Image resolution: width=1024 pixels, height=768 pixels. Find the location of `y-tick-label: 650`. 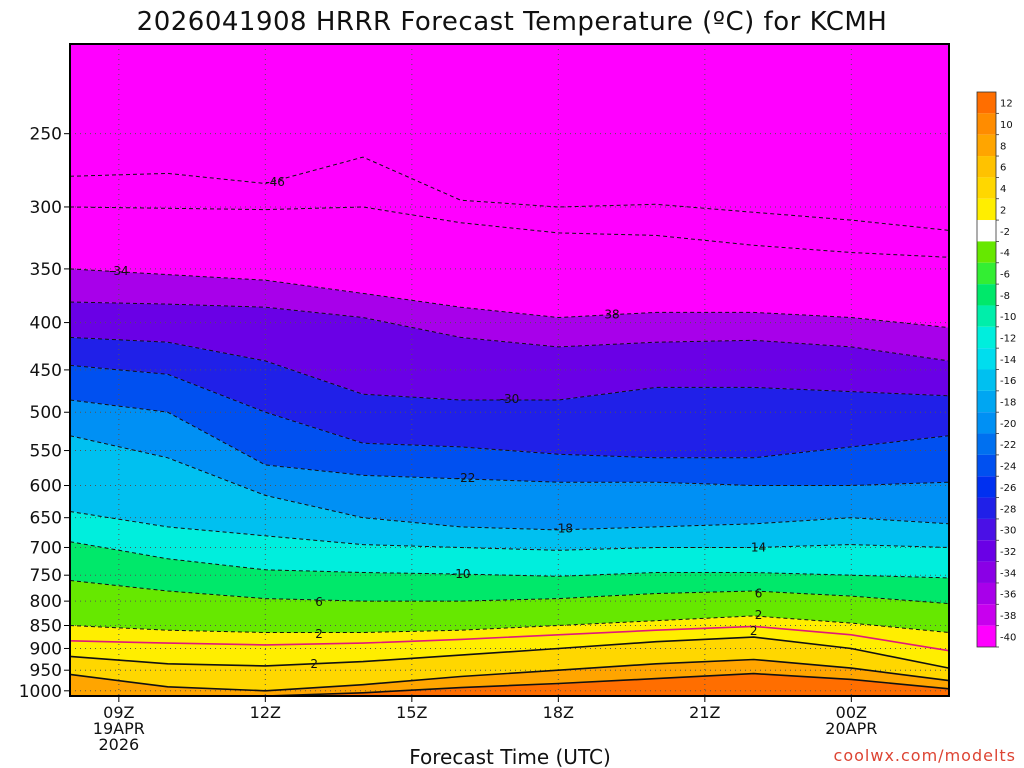

y-tick-label: 650 is located at coordinates (46, 519).